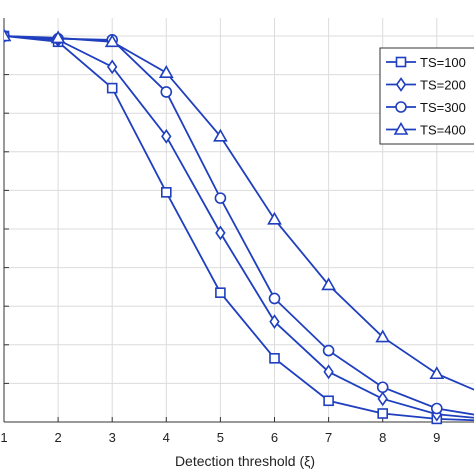 The image size is (474, 474). I want to click on x-tick-label: 9, so click(436, 437).